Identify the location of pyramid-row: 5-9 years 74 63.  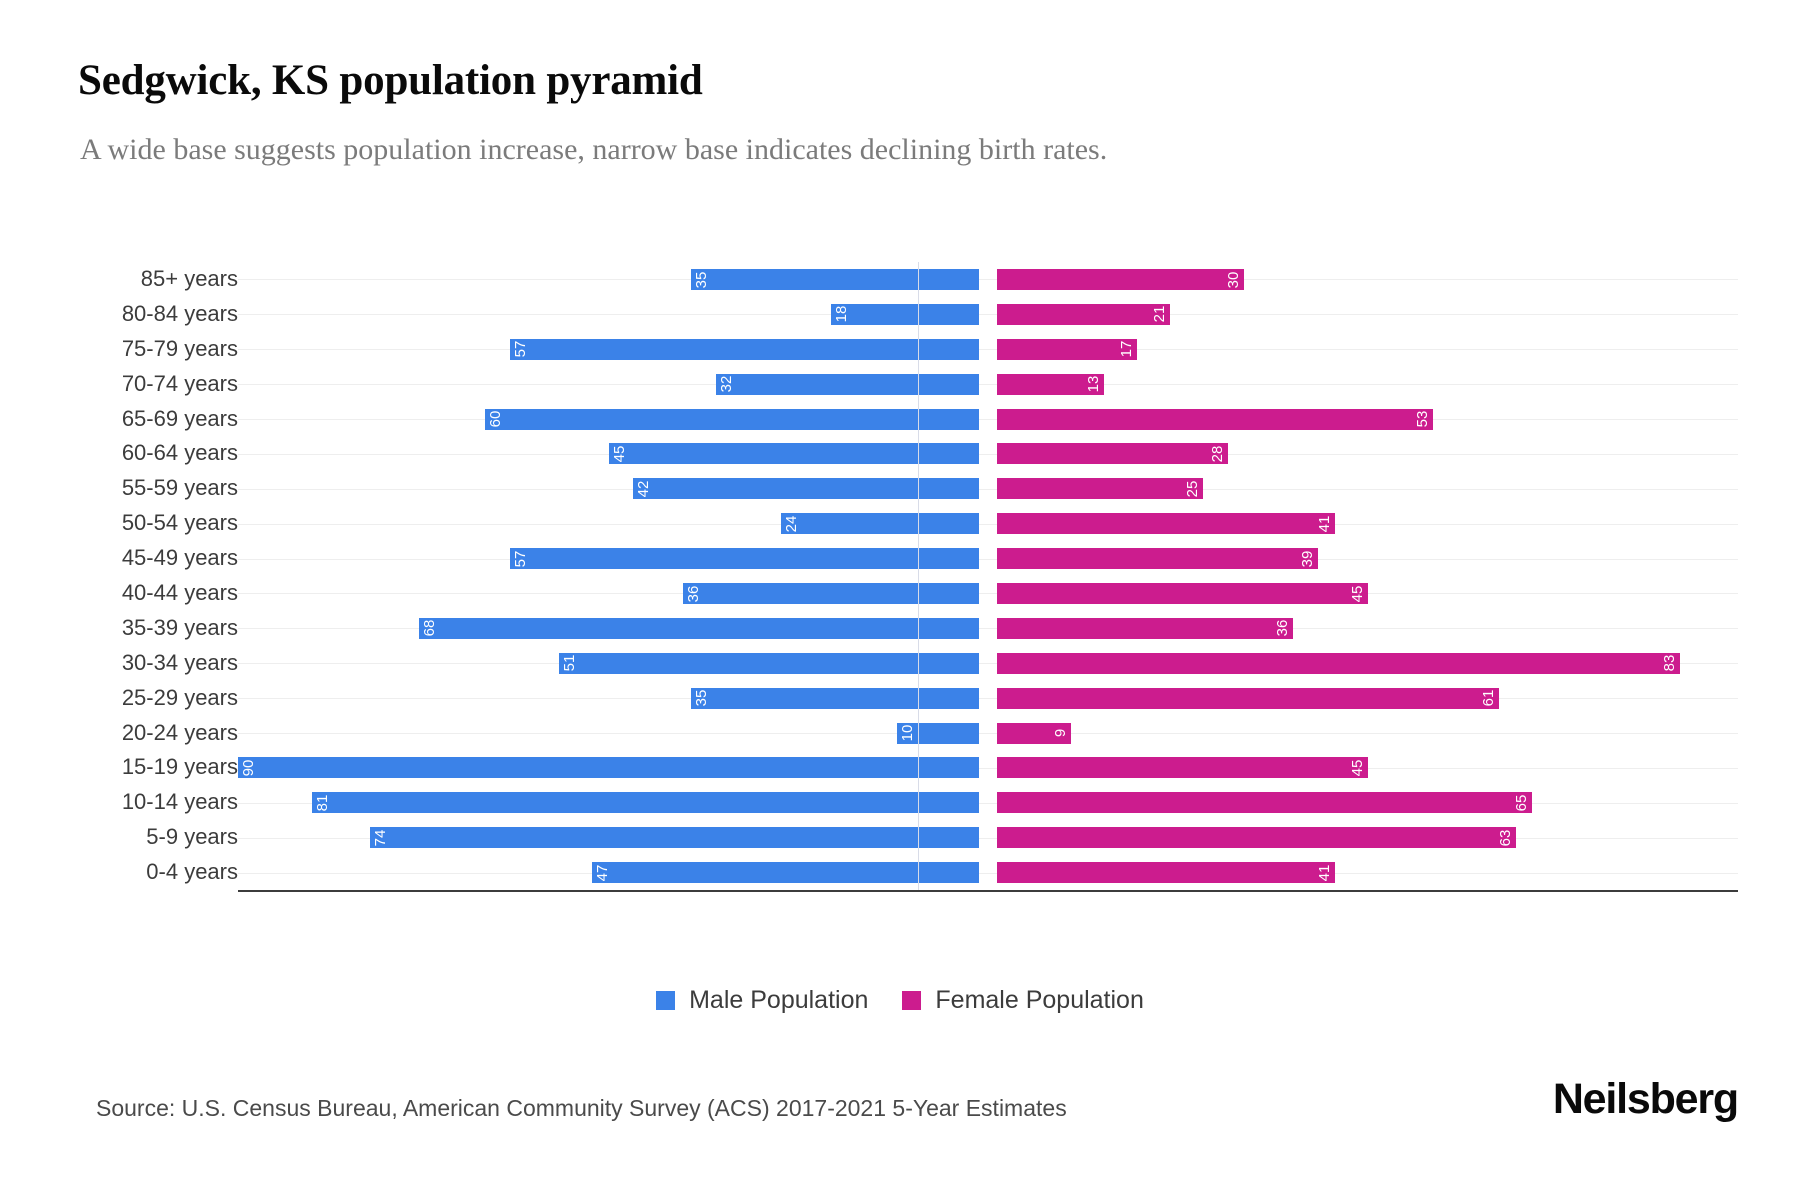
(908, 837).